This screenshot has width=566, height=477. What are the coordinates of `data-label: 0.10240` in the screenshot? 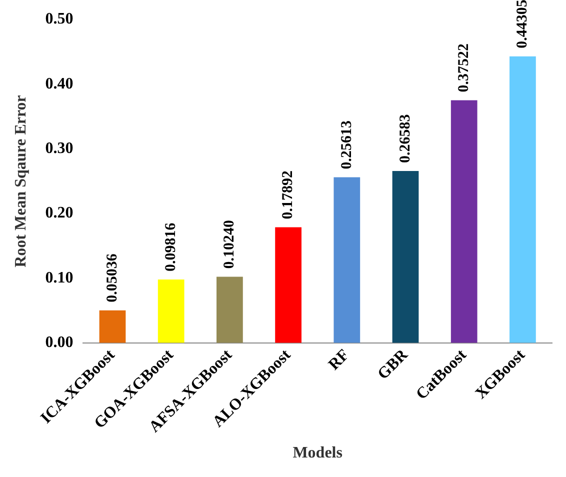 It's located at (230, 244).